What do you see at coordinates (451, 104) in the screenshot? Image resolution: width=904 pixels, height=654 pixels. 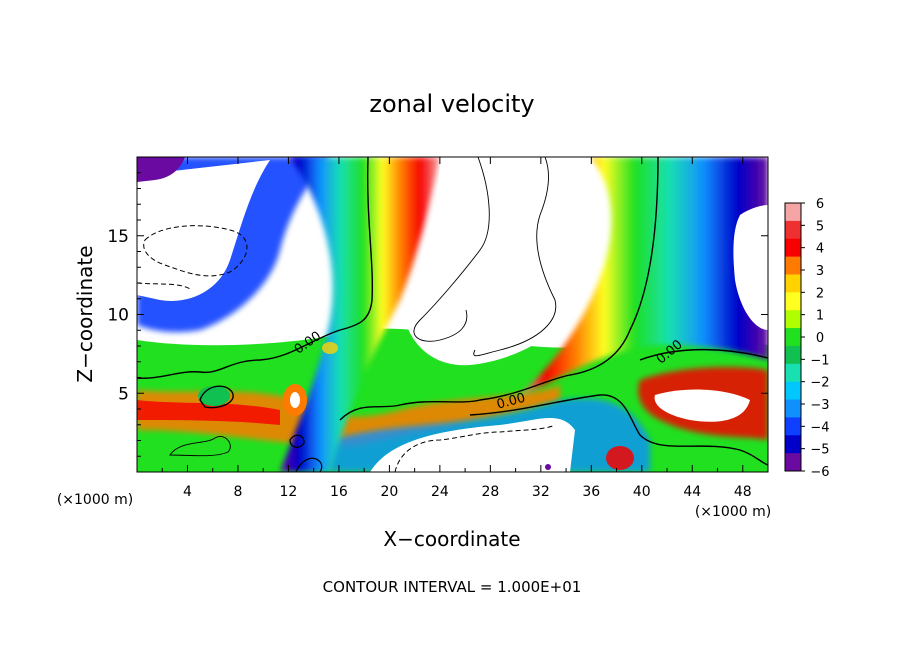 I see `chart-title: zonal velocity` at bounding box center [451, 104].